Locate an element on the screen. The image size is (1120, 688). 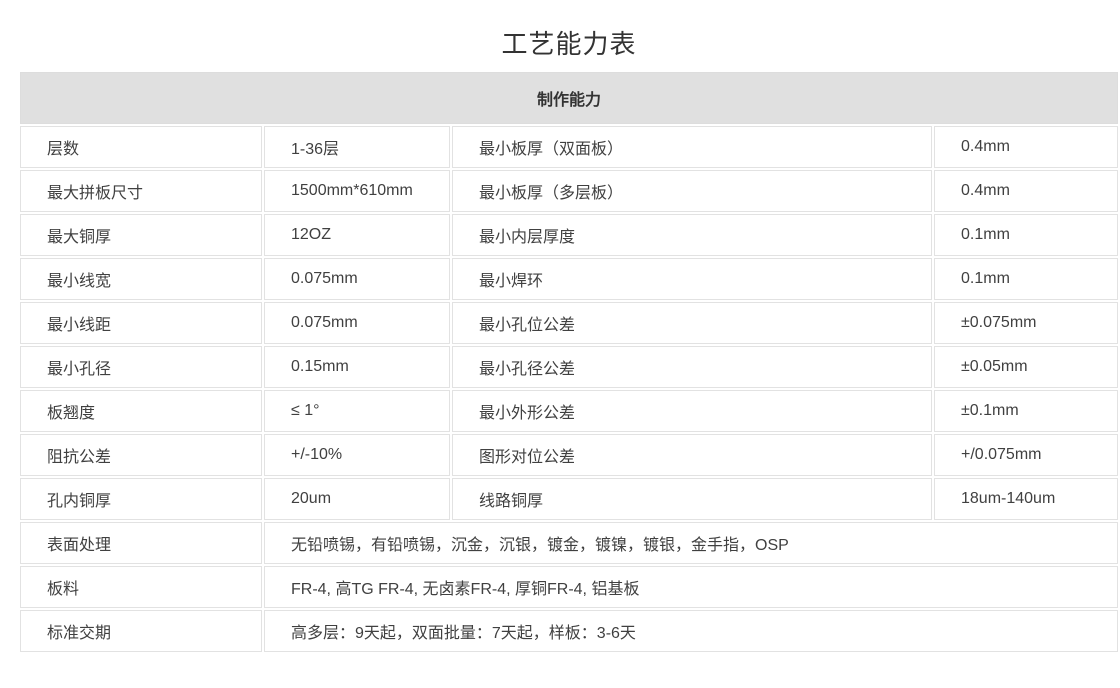
table-row: 孔内铜厚 20um 线路铜厚 18um-140um is located at coordinates (569, 499).